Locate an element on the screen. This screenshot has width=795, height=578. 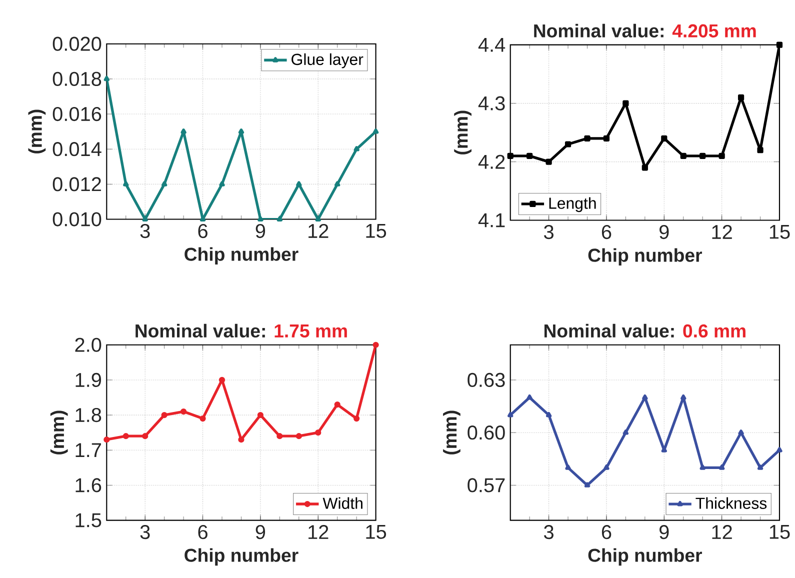
y-tick-label: 4.3 is located at coordinates (491, 103).